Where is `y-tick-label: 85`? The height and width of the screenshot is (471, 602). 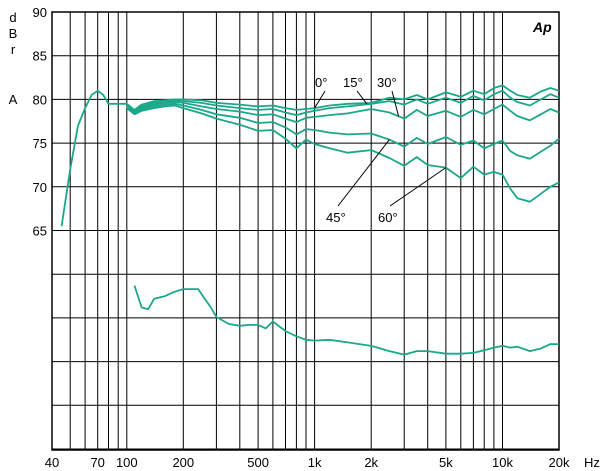 y-tick-label: 85 is located at coordinates (40, 56).